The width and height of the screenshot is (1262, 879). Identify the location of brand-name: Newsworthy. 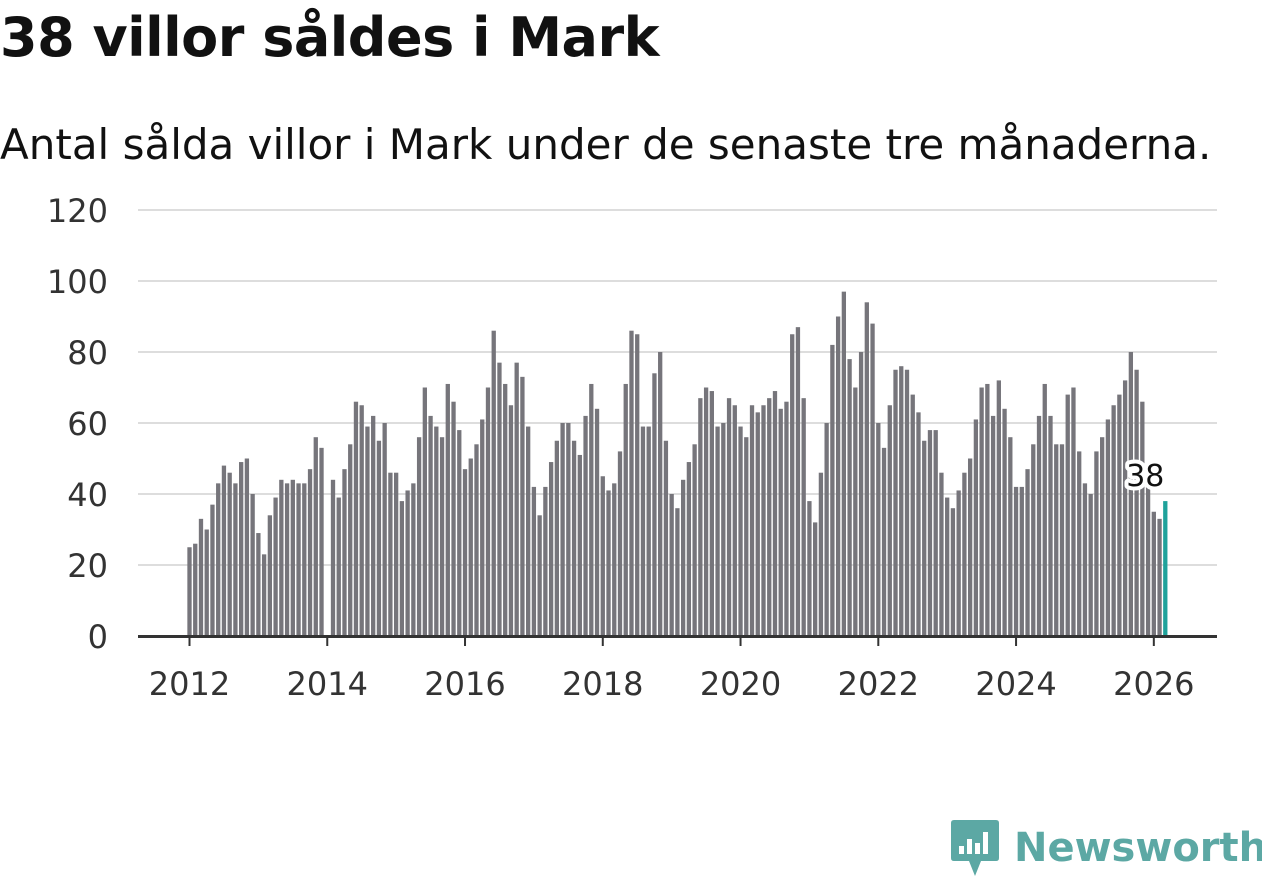
(1138, 848).